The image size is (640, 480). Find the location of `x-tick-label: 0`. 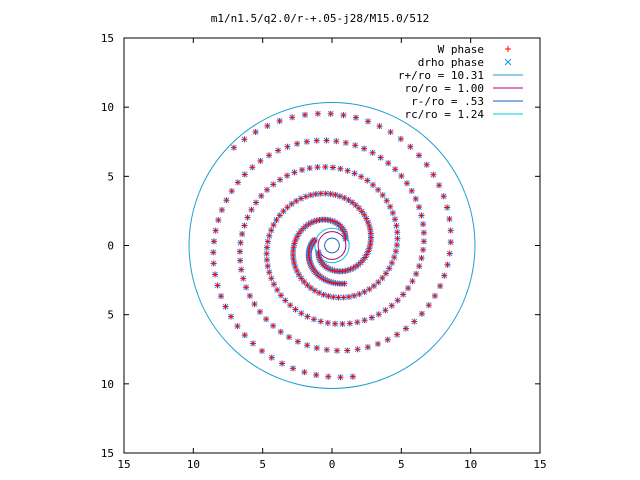

x-tick-label: 0 is located at coordinates (332, 464).